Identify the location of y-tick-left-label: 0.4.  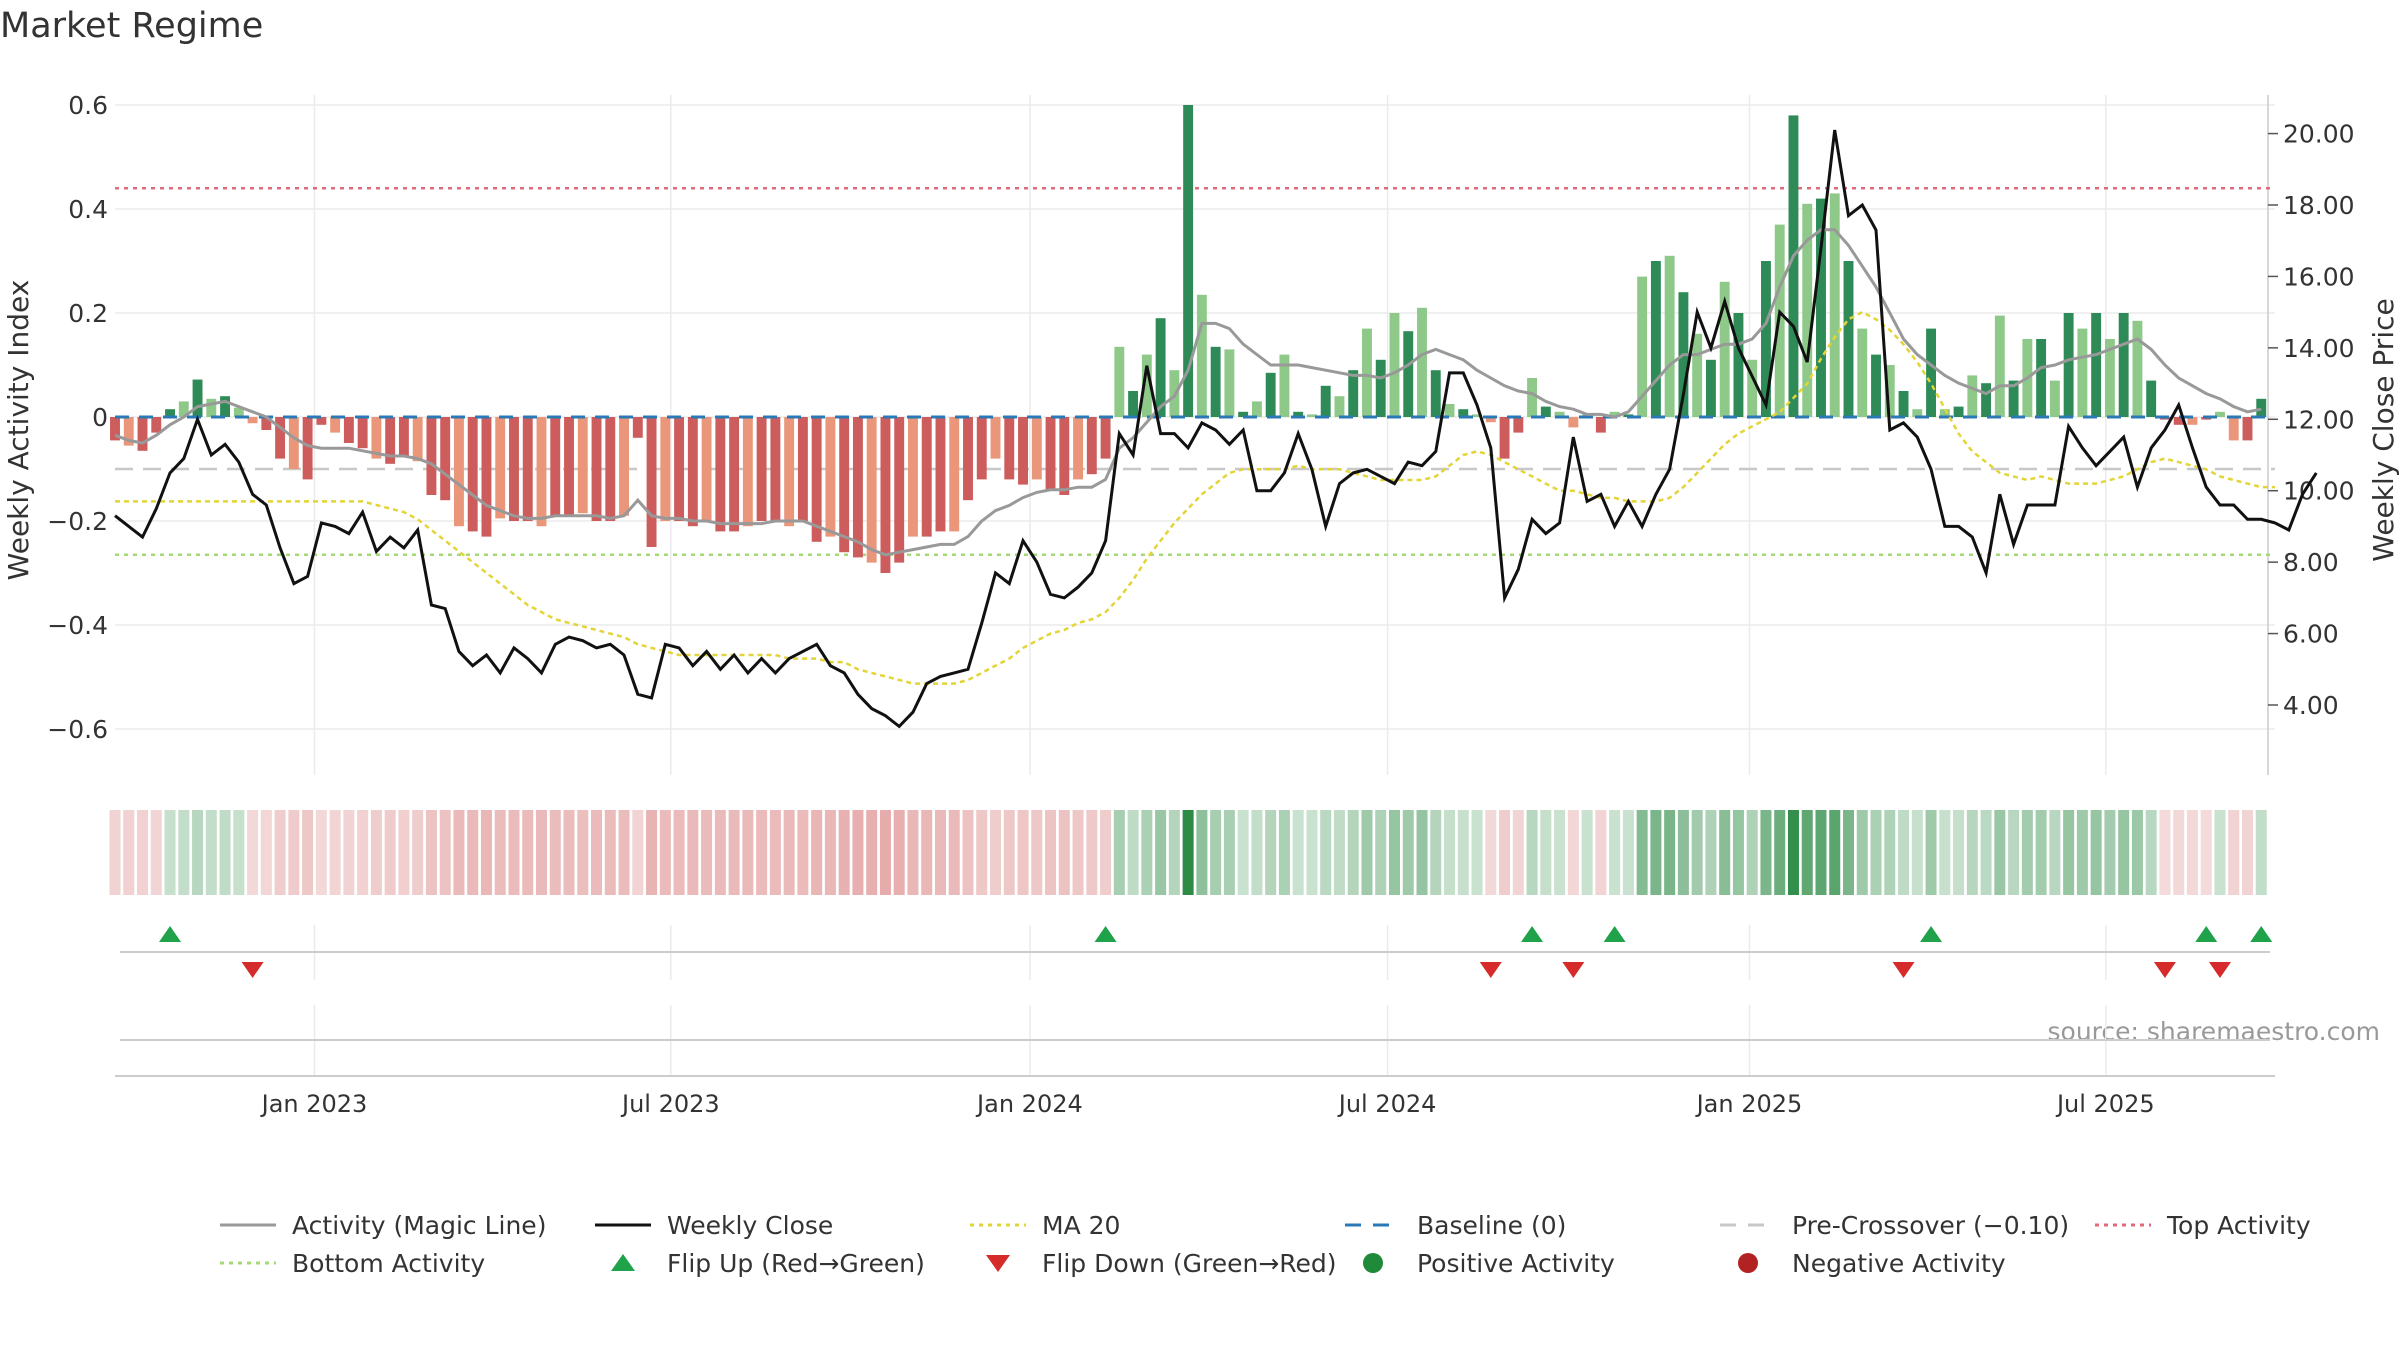
(88, 209).